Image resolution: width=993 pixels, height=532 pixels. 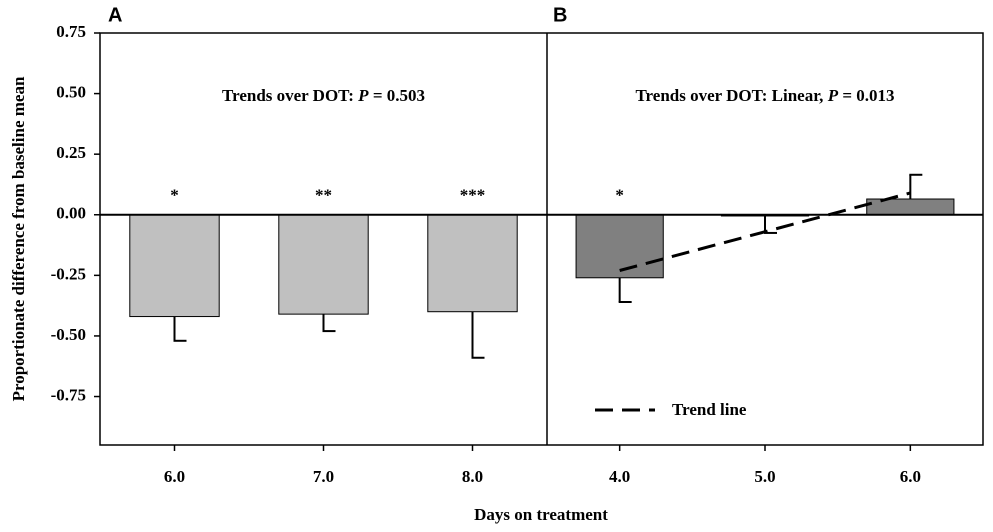 What do you see at coordinates (71, 152) in the screenshot?
I see `y-tick-label: 0.25` at bounding box center [71, 152].